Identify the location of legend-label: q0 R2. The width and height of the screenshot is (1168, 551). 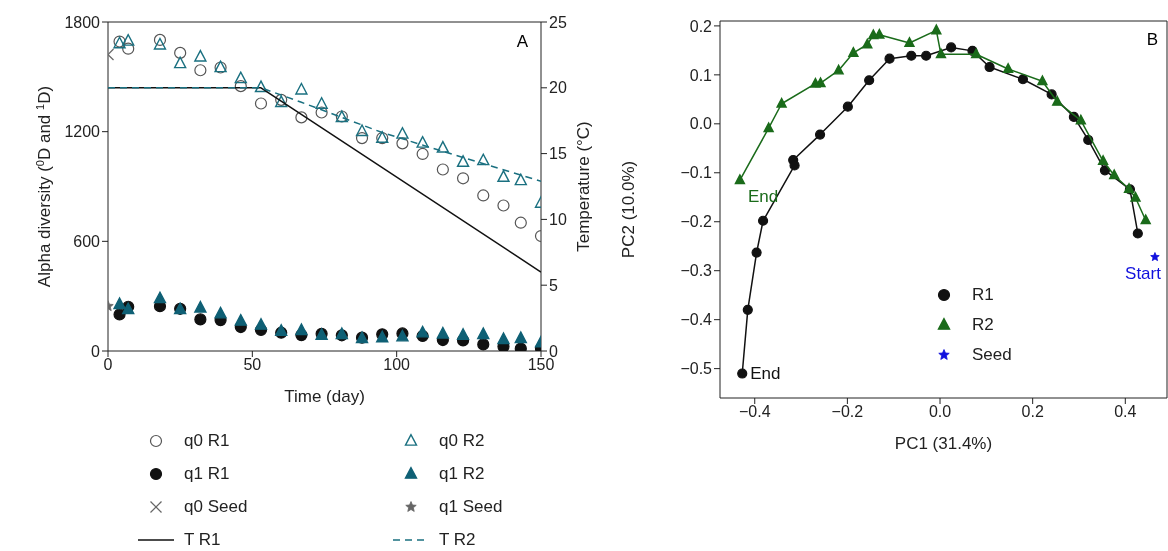
(462, 441).